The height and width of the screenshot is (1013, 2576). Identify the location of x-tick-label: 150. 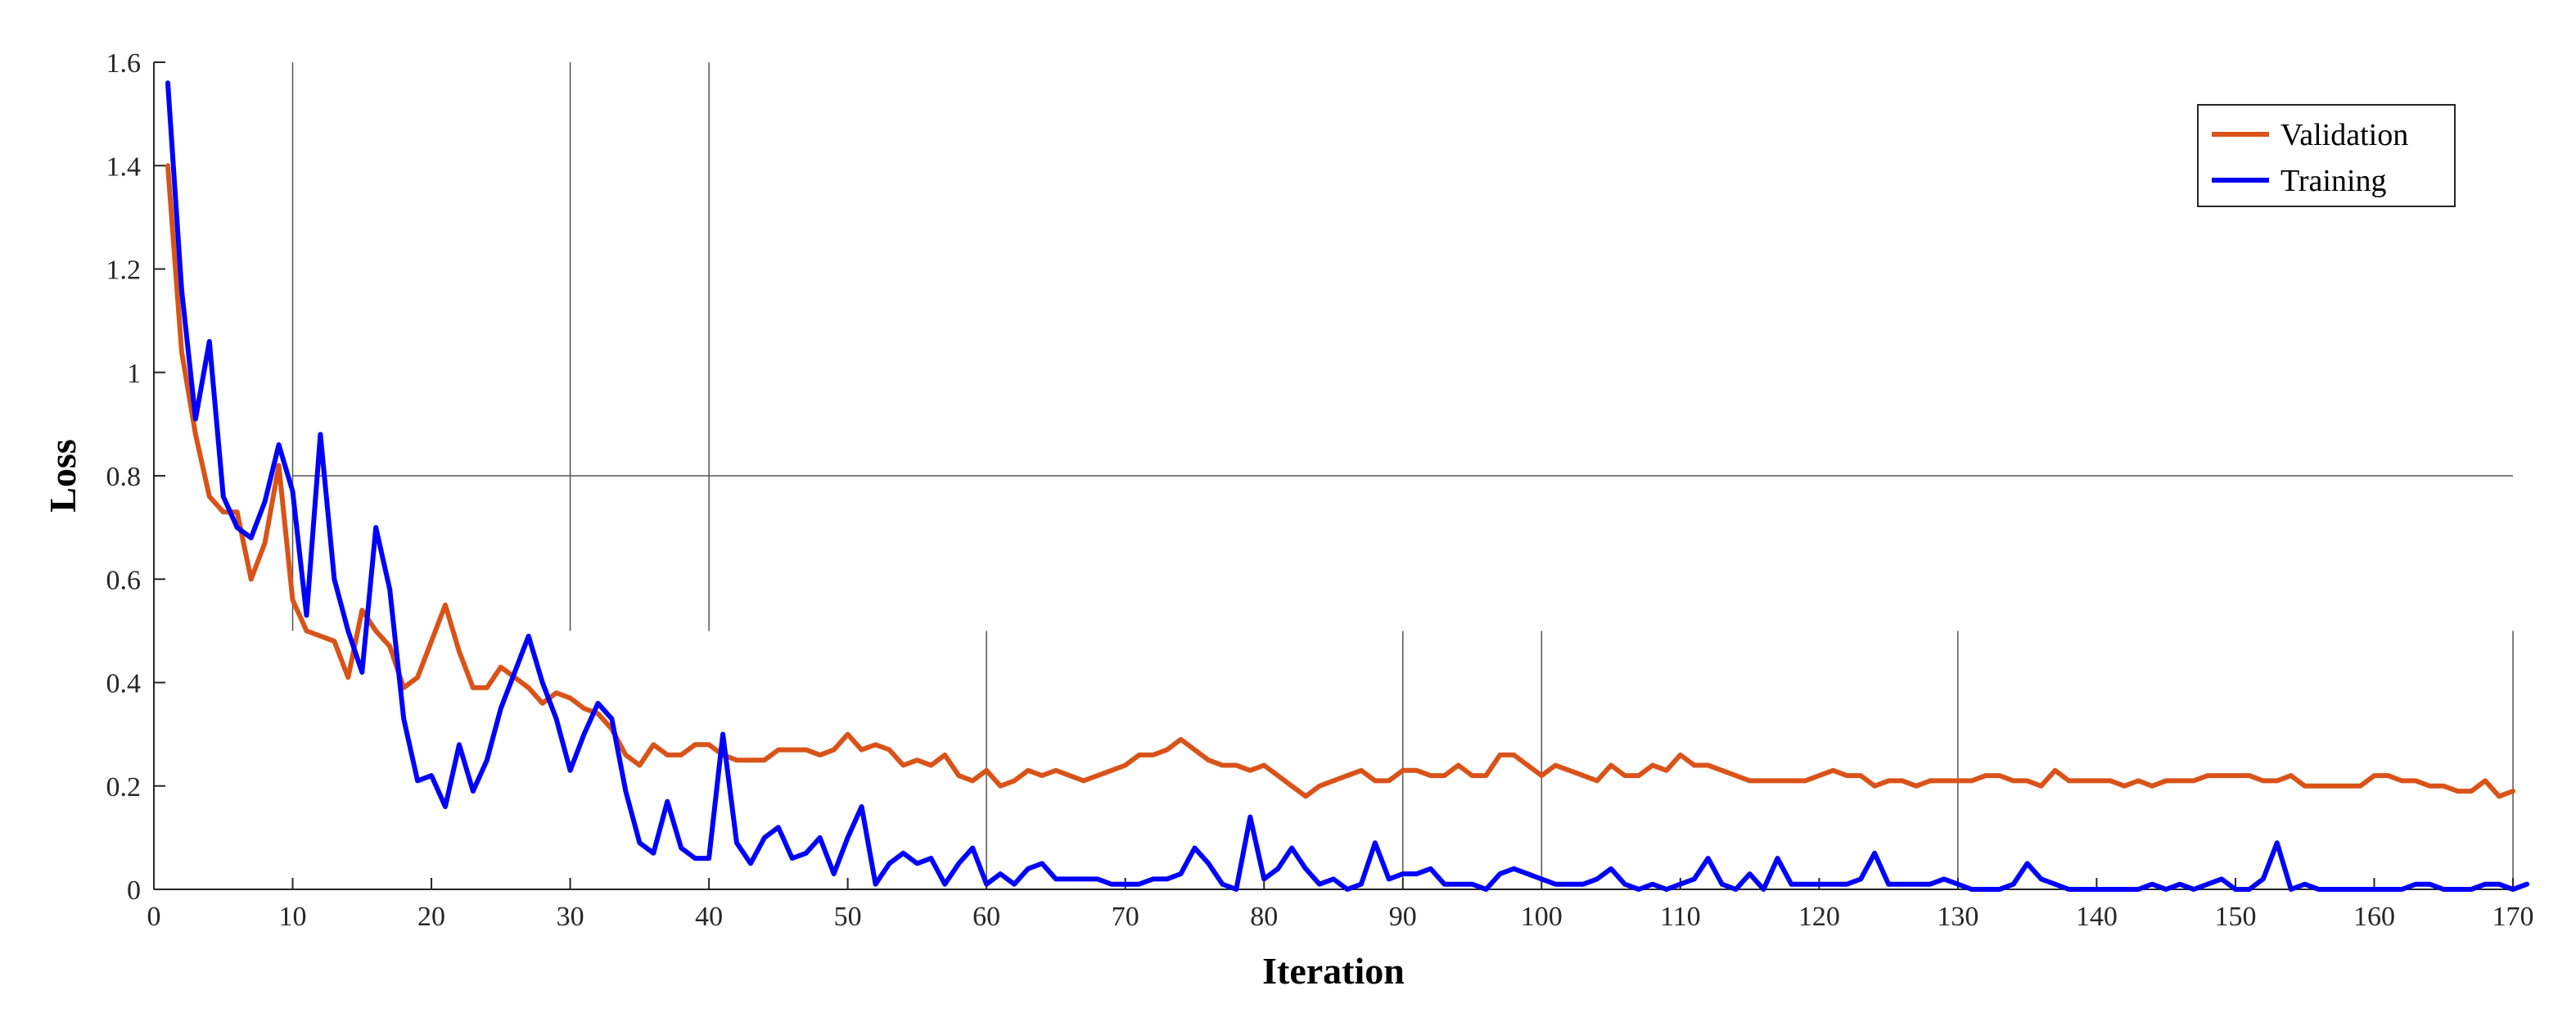
(2235, 917).